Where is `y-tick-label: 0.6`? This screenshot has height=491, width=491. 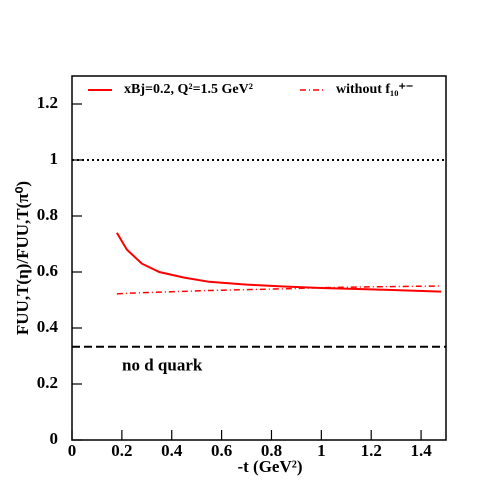
y-tick-label: 0.6 is located at coordinates (47, 270).